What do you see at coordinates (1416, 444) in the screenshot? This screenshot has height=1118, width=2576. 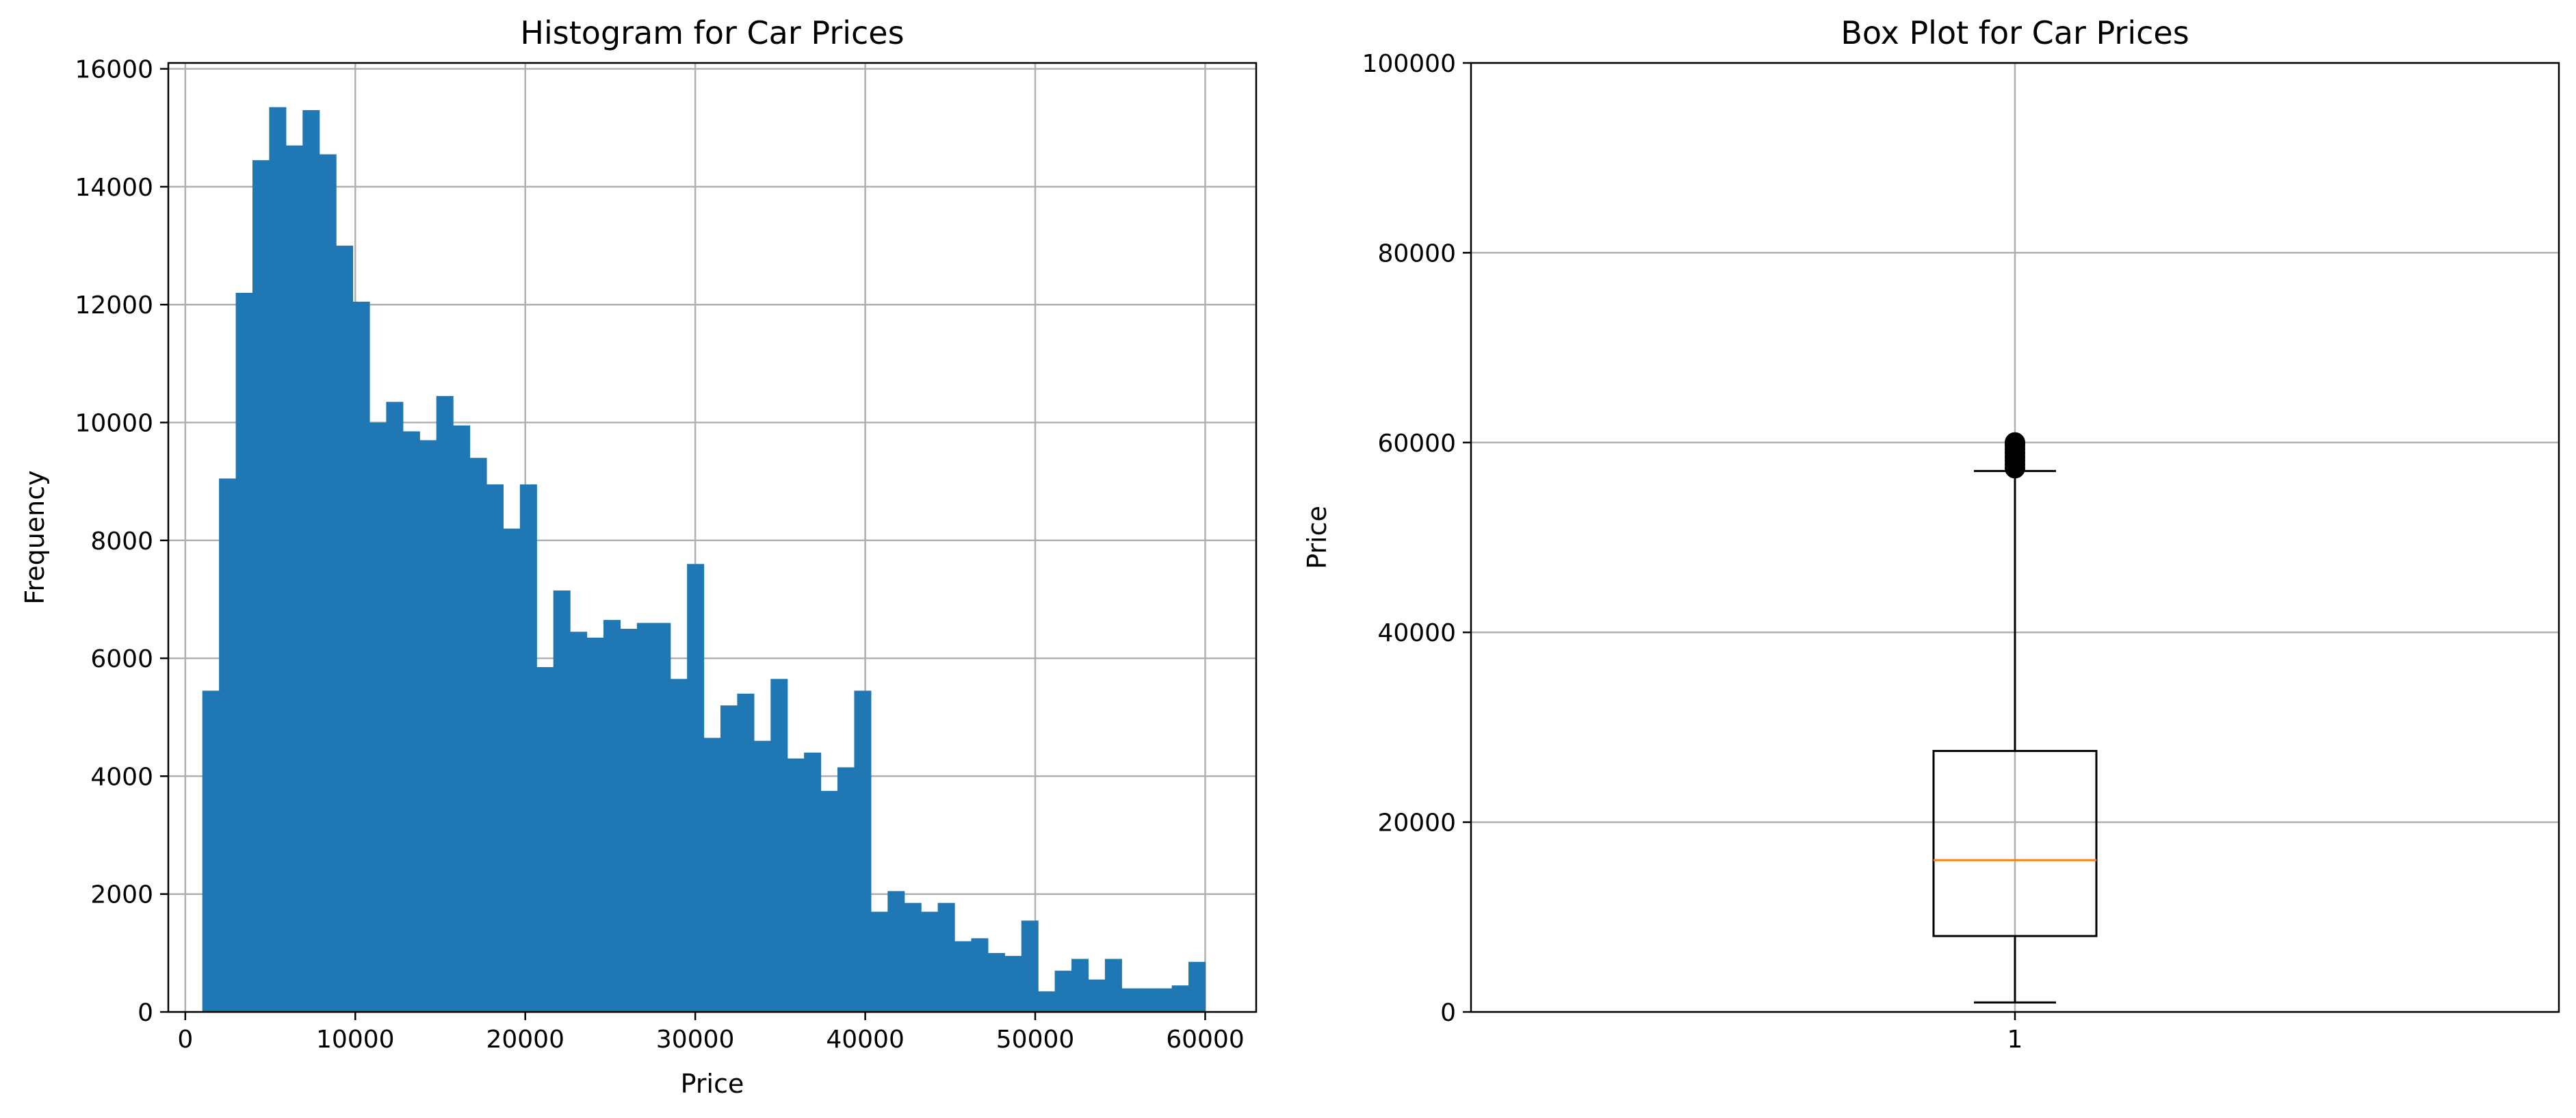 I see `boxplot-y-tick-label: 60000` at bounding box center [1416, 444].